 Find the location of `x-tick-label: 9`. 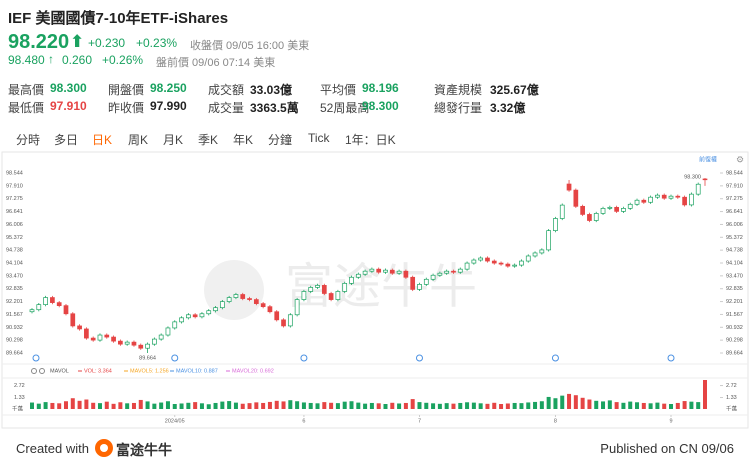

x-tick-label: 9 is located at coordinates (670, 421).